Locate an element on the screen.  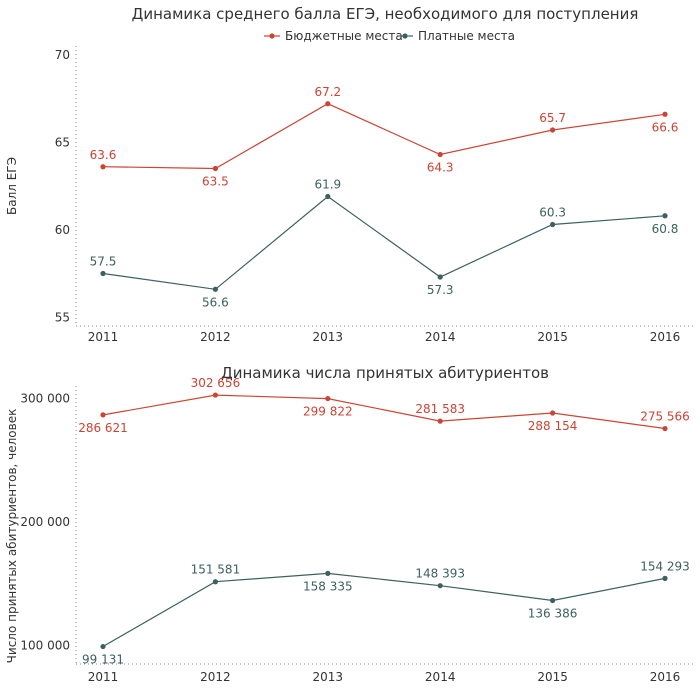
legend: Бюджетные места Платные места is located at coordinates (389, 36).